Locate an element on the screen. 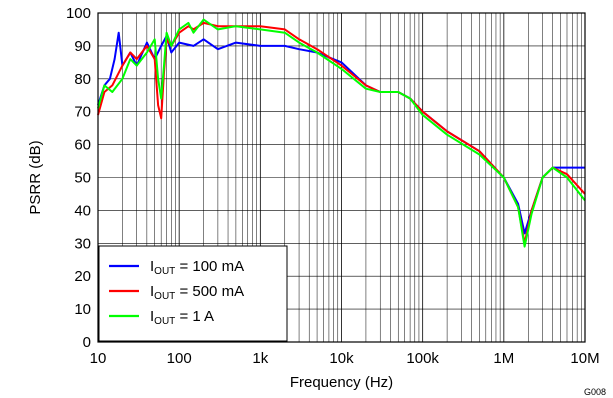  x-tick-label: 100k is located at coordinates (422, 358).